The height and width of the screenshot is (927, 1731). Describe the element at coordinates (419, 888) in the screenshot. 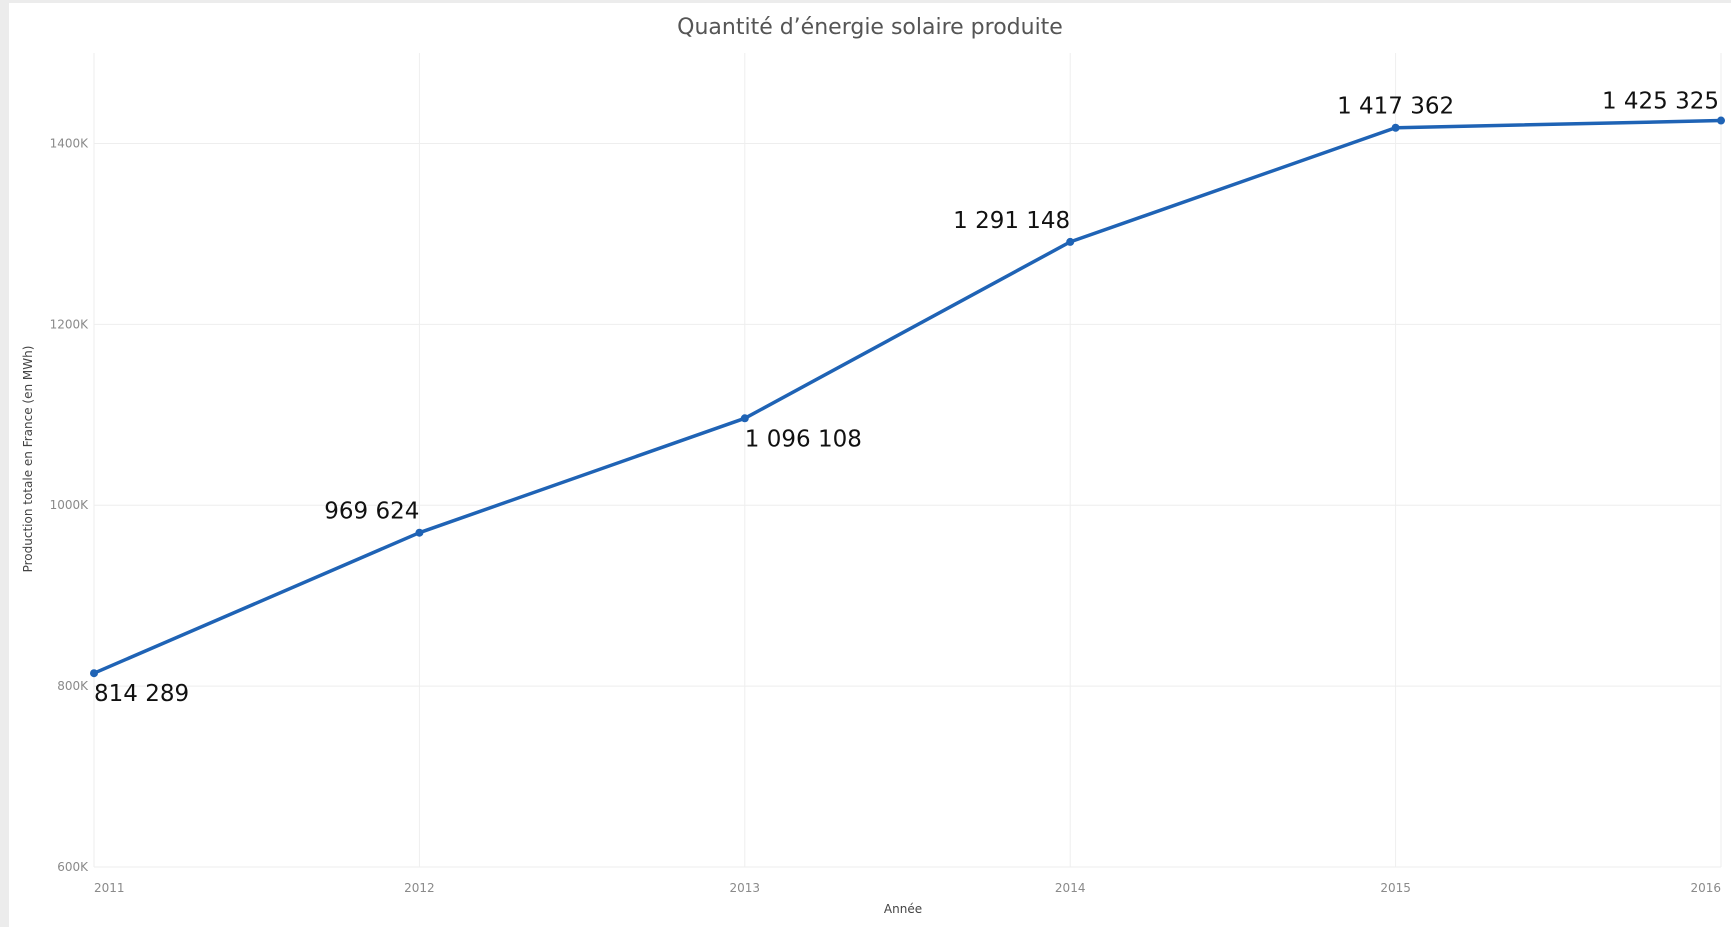

I see `x-tick-label: 2012` at that location.